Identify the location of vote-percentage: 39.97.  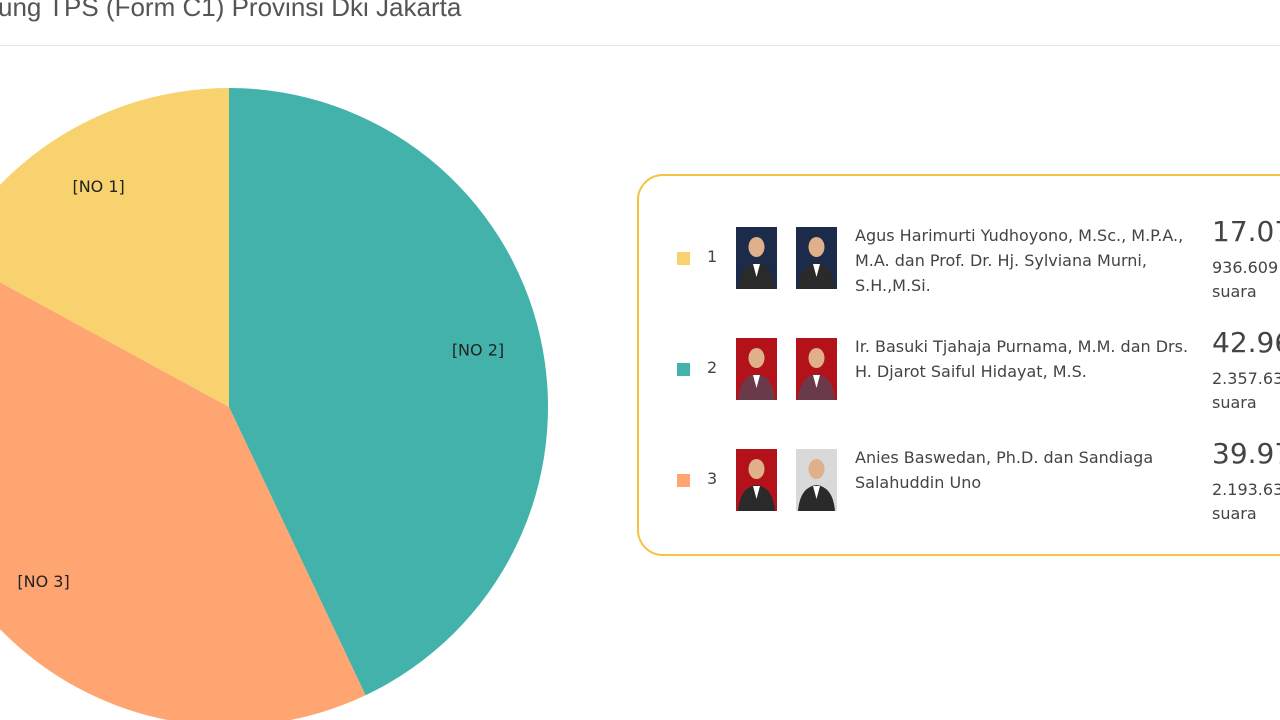
(1246, 453).